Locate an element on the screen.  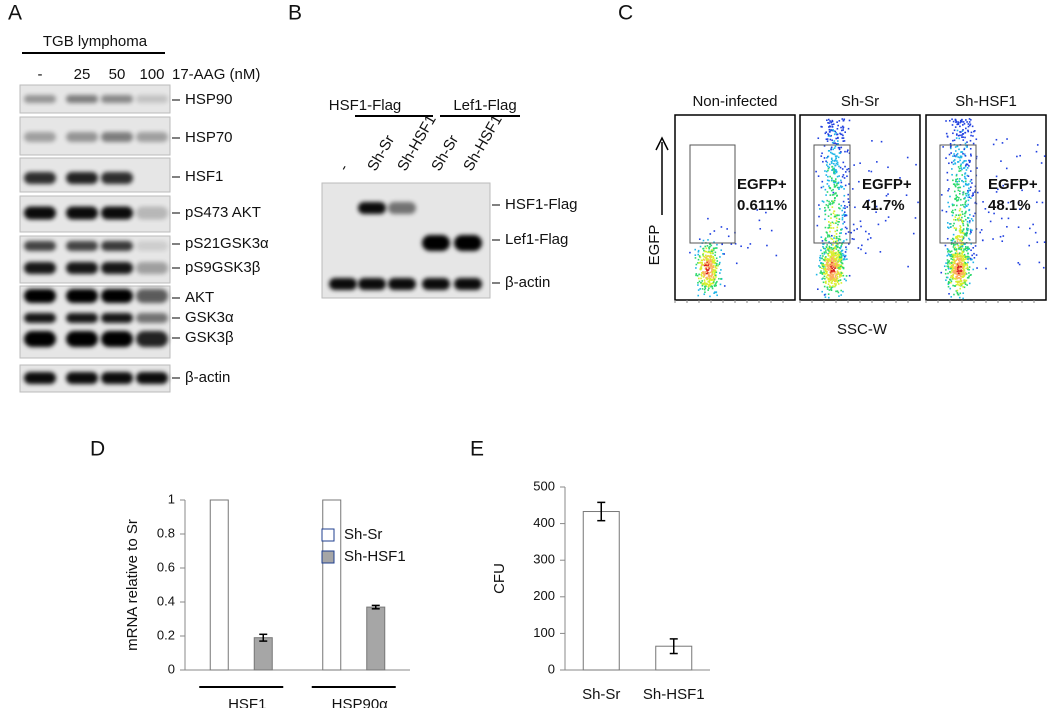
y-axis-label: EGFP is located at coordinates (654, 245).